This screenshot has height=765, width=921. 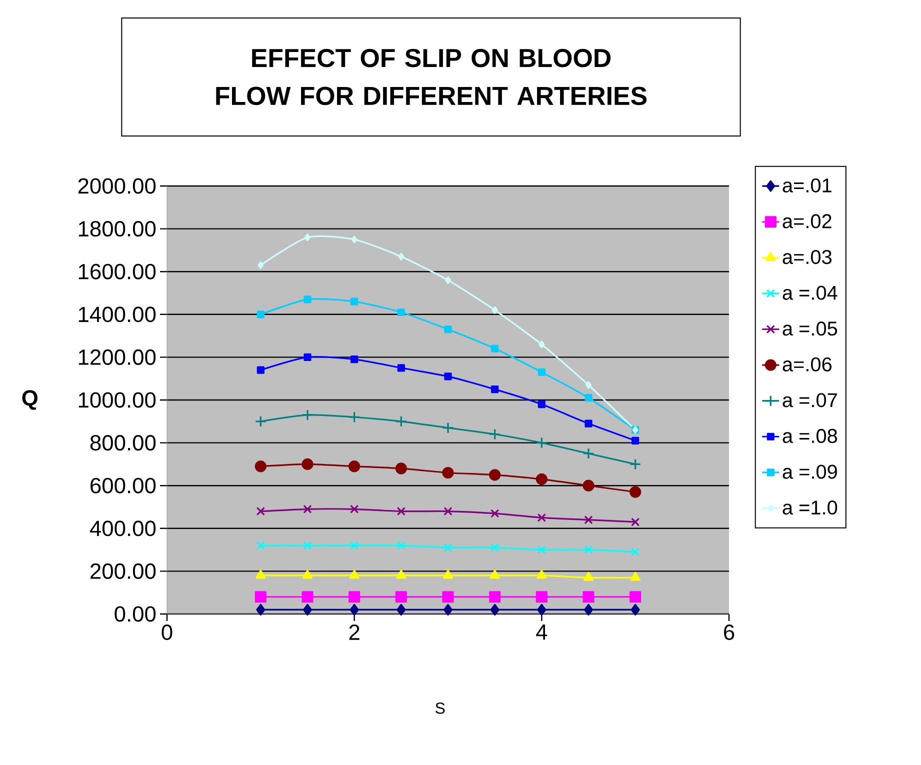 I want to click on y-tick-label: 200.00, so click(x=123, y=571).